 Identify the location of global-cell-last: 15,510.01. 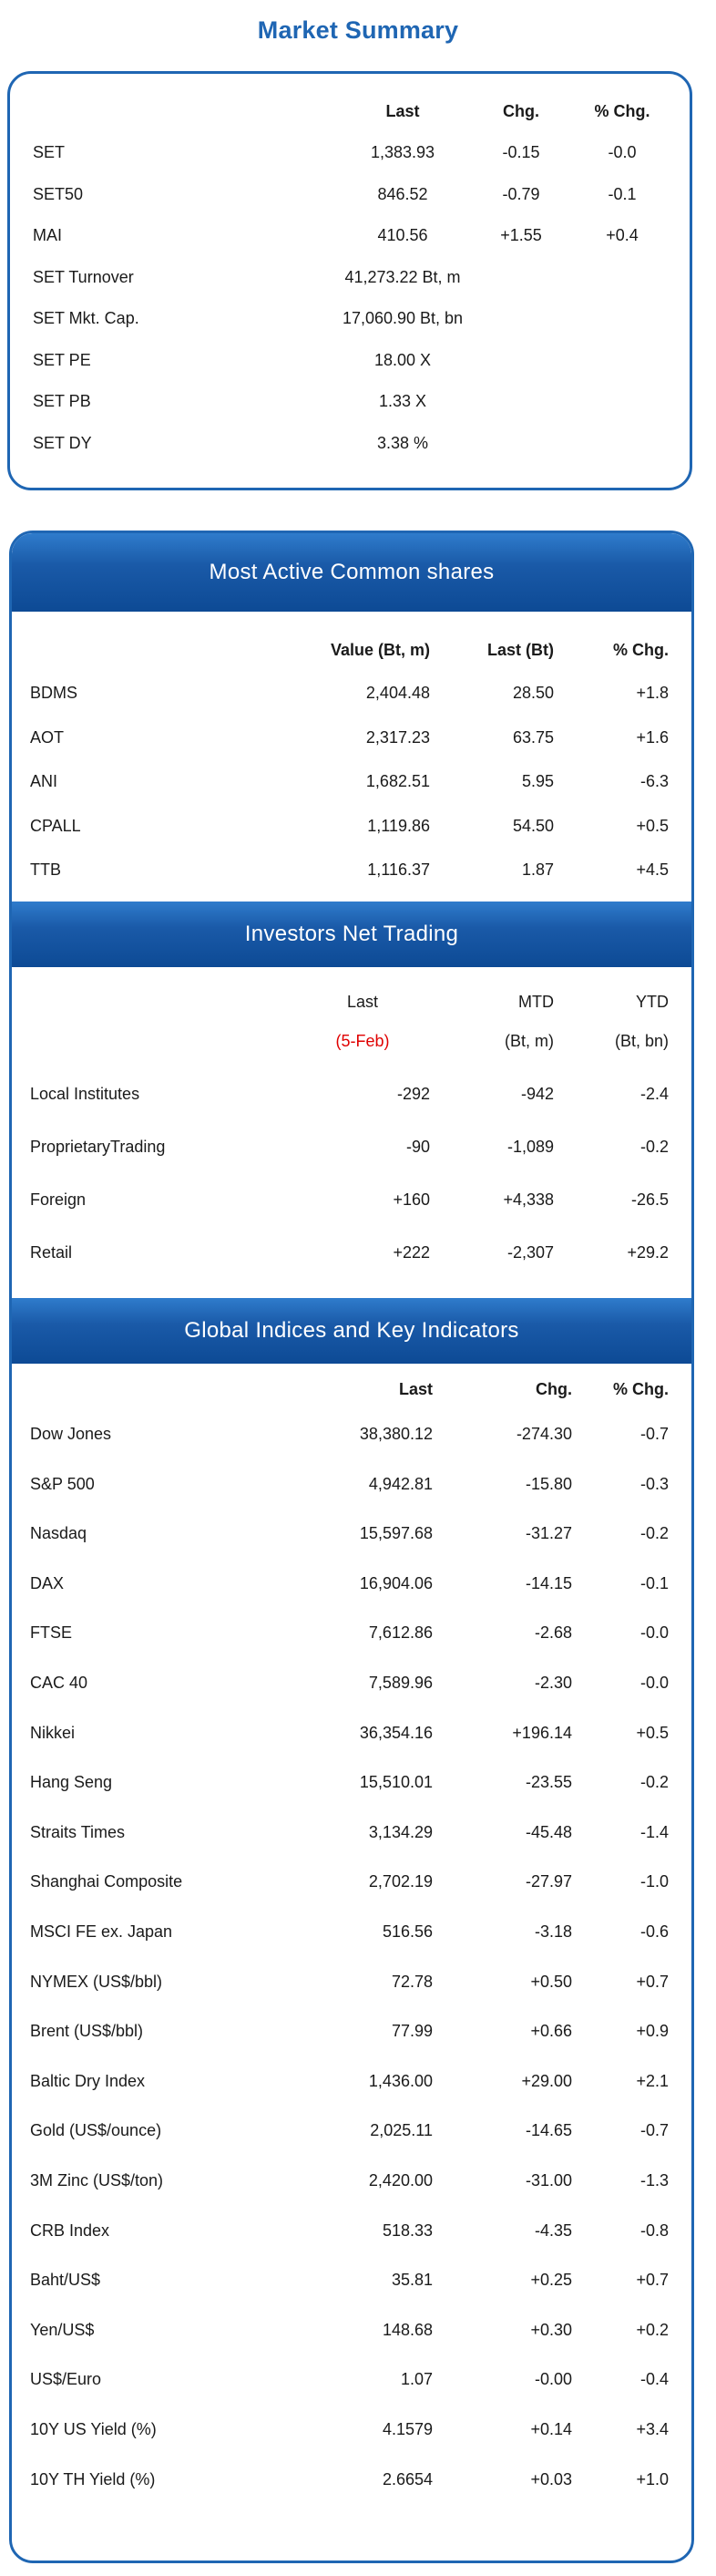
(396, 1782).